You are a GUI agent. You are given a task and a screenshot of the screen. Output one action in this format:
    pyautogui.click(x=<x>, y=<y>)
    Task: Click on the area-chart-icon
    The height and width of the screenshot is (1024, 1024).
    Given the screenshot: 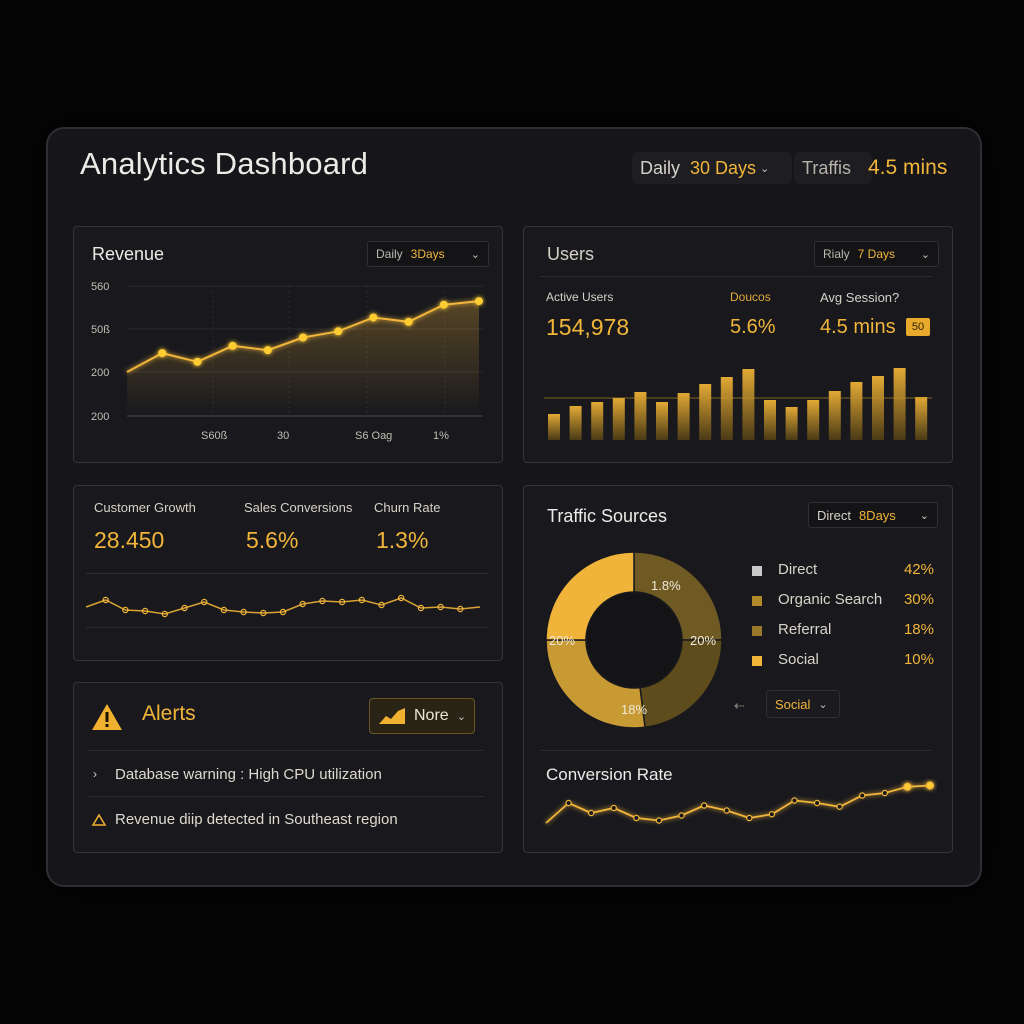 What is the action you would take?
    pyautogui.click(x=392, y=716)
    